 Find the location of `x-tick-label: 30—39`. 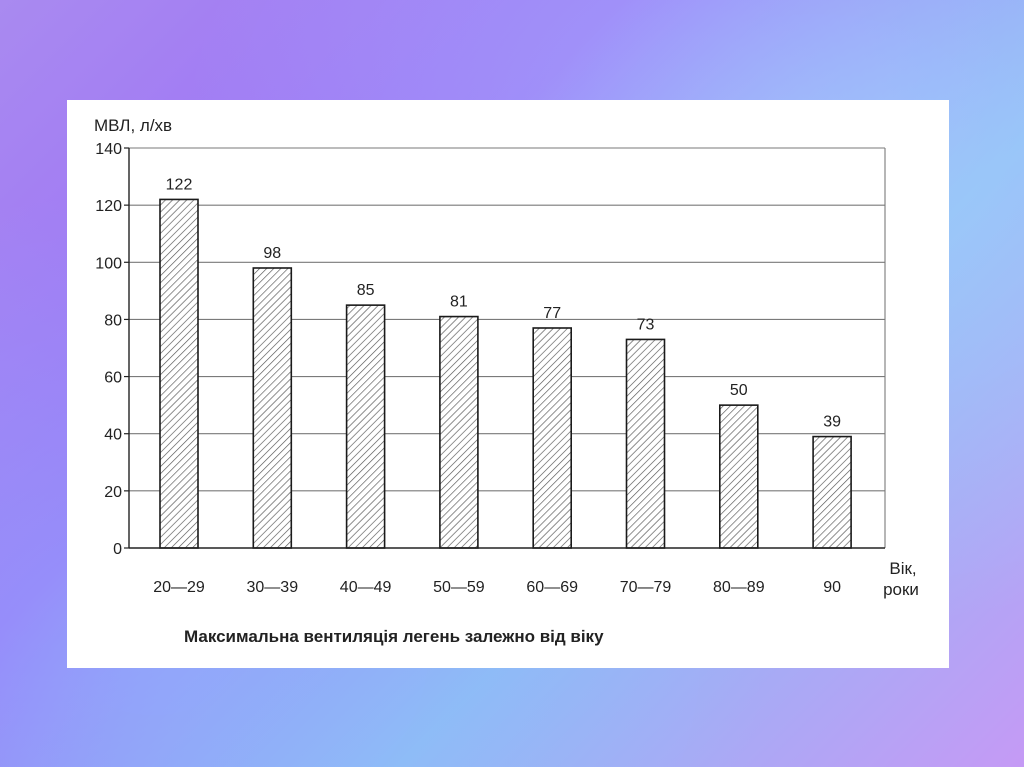

x-tick-label: 30—39 is located at coordinates (273, 587).